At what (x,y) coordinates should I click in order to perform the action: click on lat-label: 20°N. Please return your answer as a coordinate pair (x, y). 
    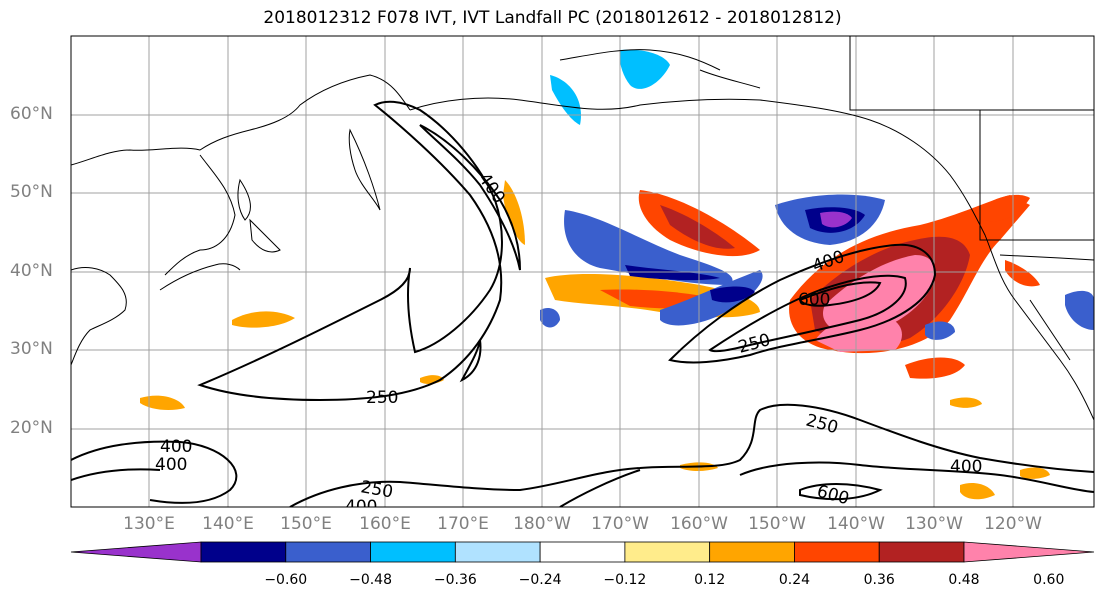
    Looking at the image, I should click on (31, 428).